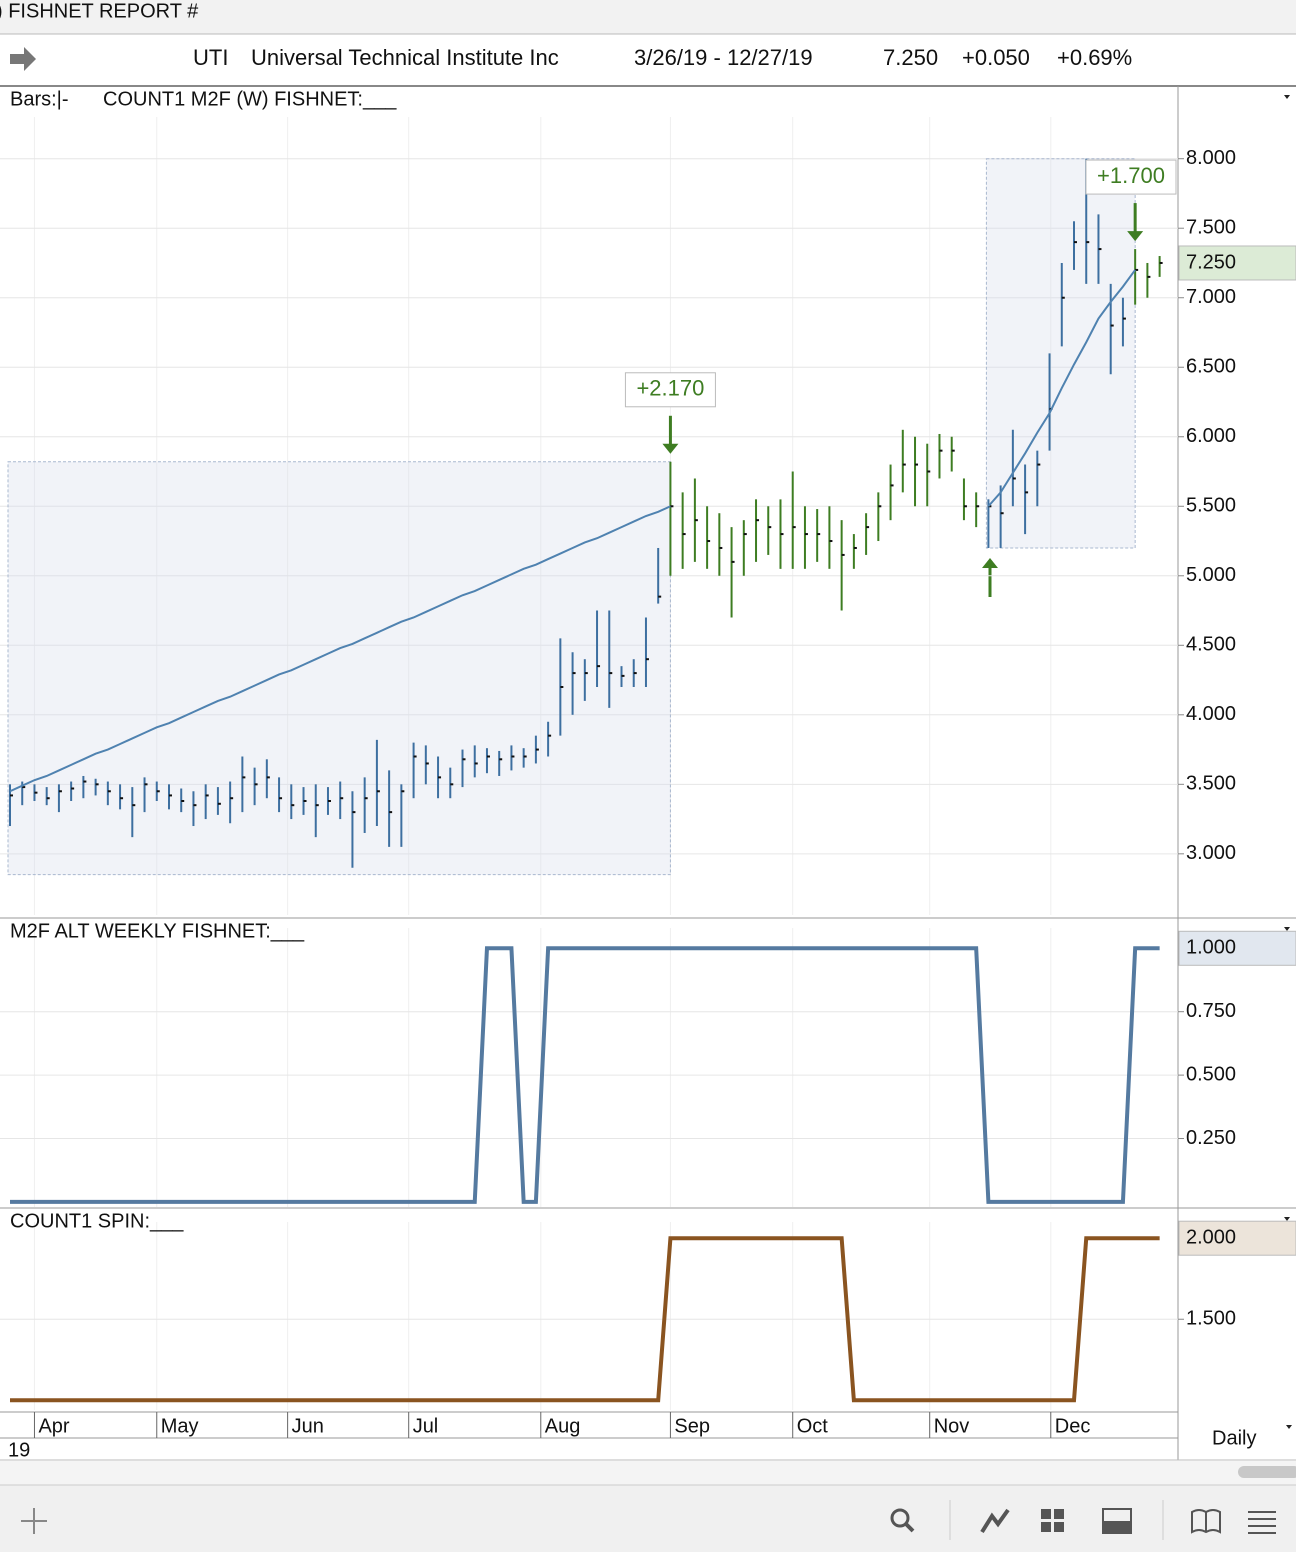 The height and width of the screenshot is (1552, 1296). What do you see at coordinates (180, 1426) in the screenshot?
I see `x-tick-label: May` at bounding box center [180, 1426].